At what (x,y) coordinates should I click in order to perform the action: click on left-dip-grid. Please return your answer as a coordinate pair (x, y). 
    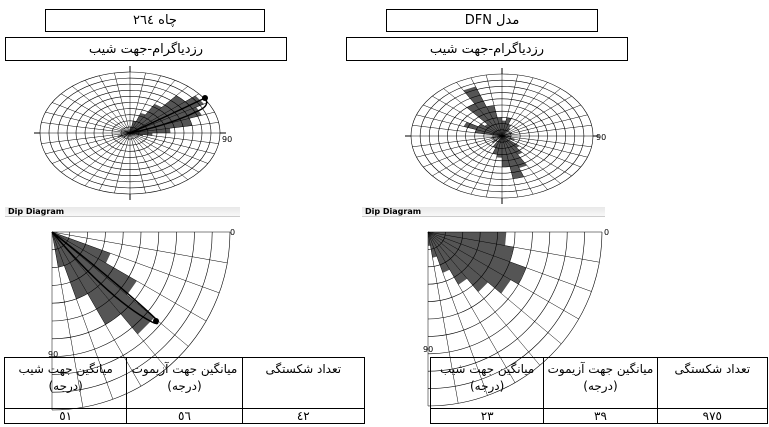
    Looking at the image, I should click on (141, 321).